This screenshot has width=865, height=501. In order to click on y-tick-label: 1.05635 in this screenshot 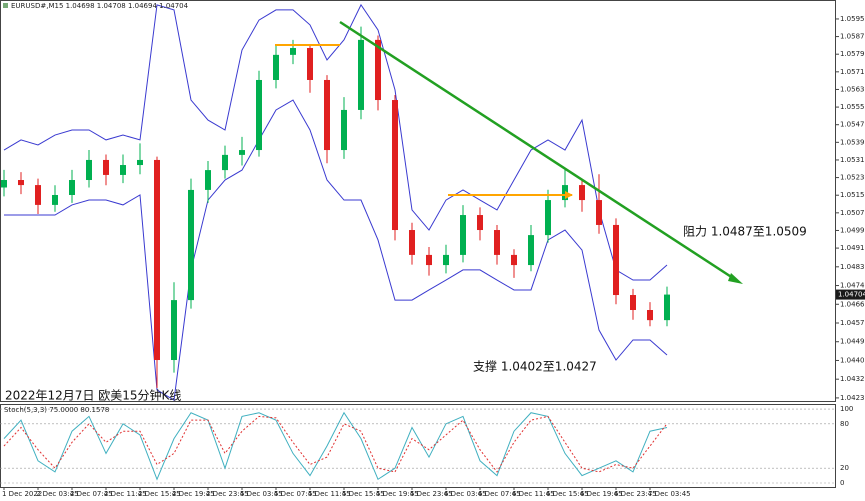, I will do `click(852, 89)`.